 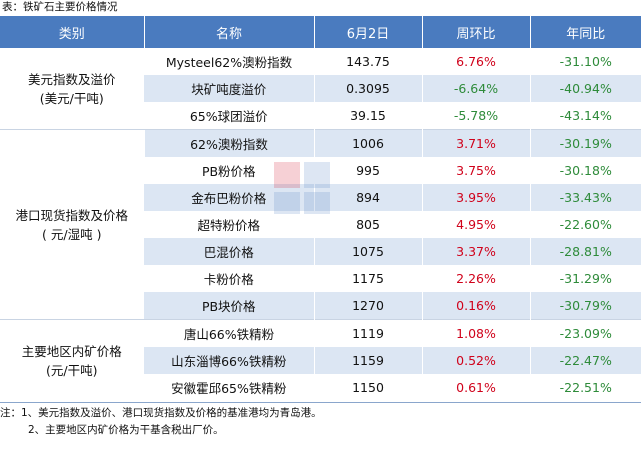 I want to click on item-name: PB粉价格, so click(x=229, y=170).